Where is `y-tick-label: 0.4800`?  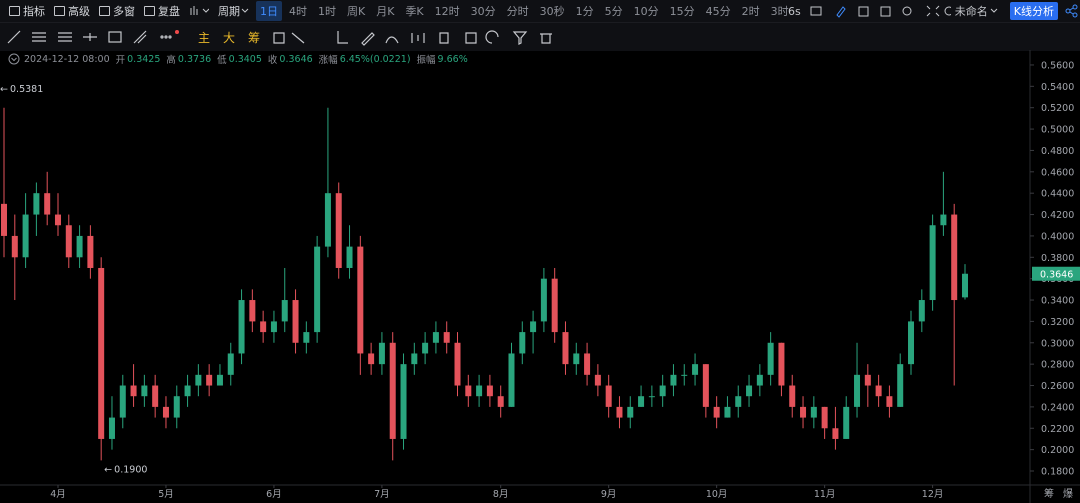 y-tick-label: 0.4800 is located at coordinates (1057, 151).